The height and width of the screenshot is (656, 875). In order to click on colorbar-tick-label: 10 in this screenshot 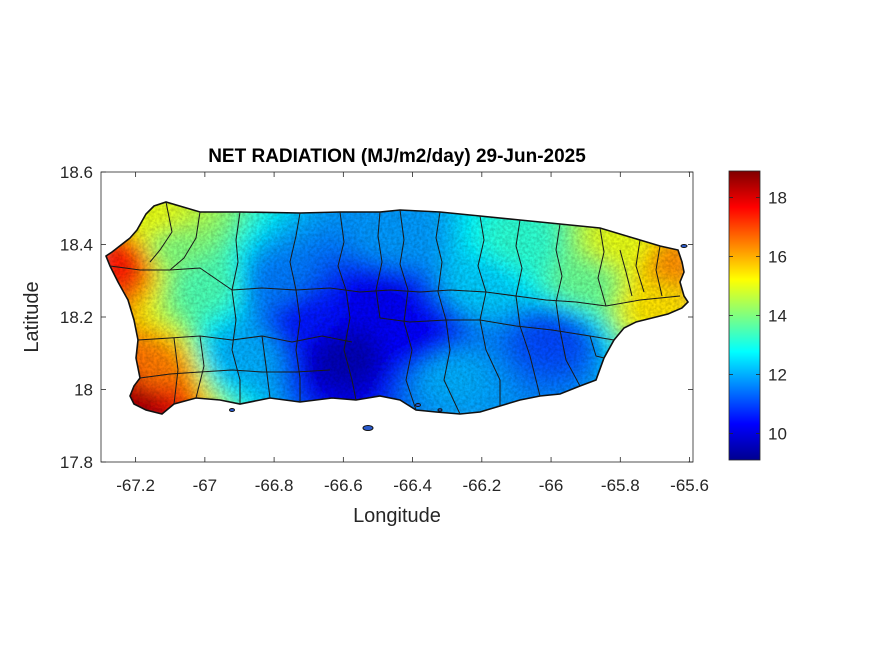, I will do `click(777, 433)`.